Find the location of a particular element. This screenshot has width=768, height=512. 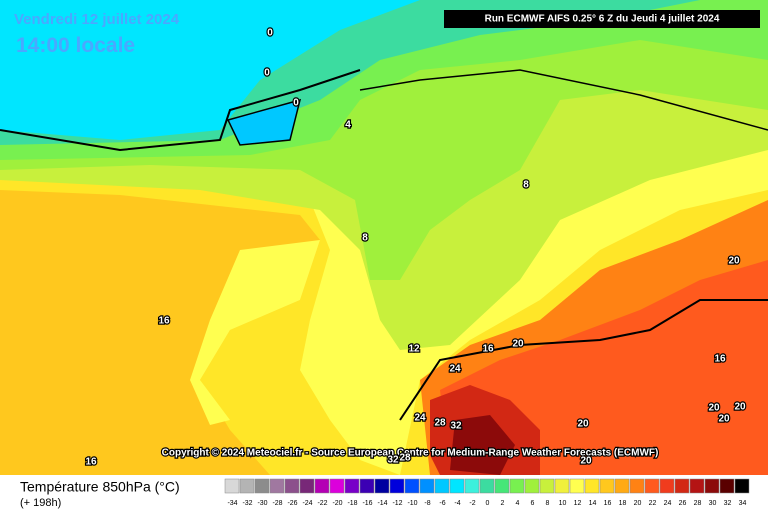

scale-label: 28 is located at coordinates (698, 503).